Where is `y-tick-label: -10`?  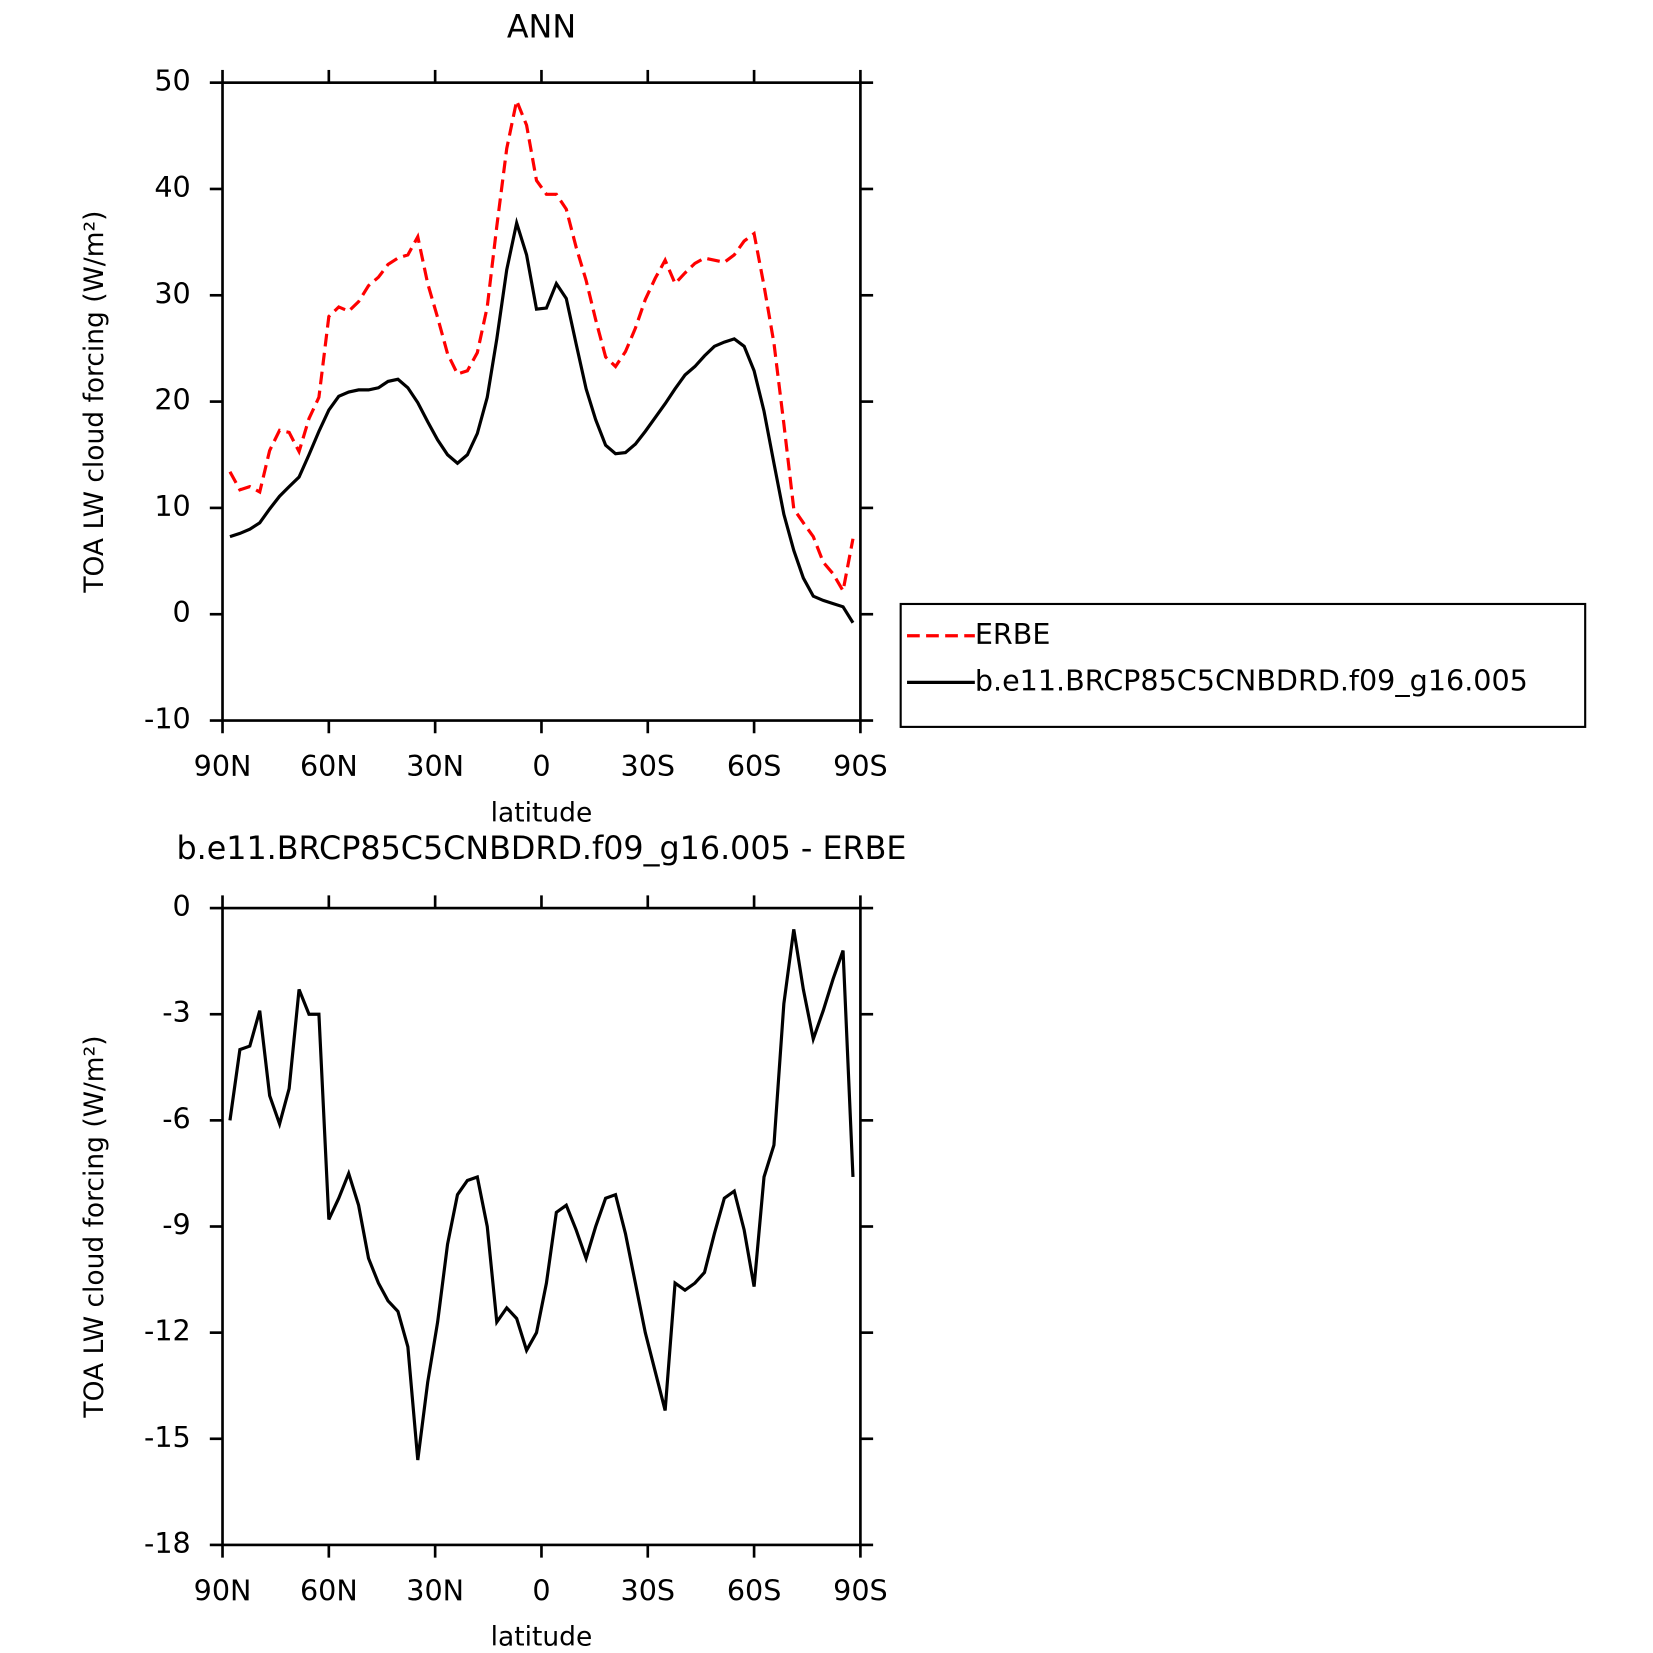 y-tick-label: -10 is located at coordinates (167, 719).